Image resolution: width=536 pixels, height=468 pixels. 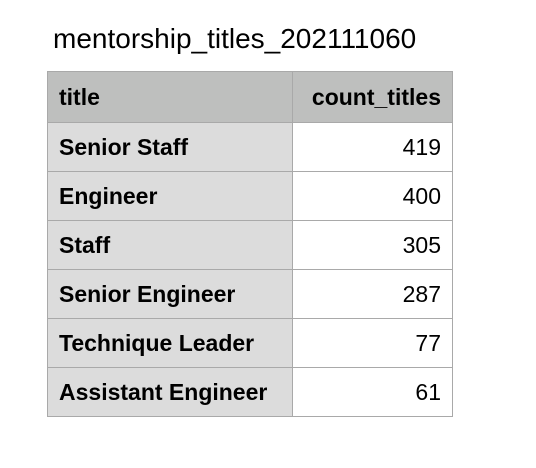 I want to click on table-row: Technique Leader 77, so click(x=250, y=343).